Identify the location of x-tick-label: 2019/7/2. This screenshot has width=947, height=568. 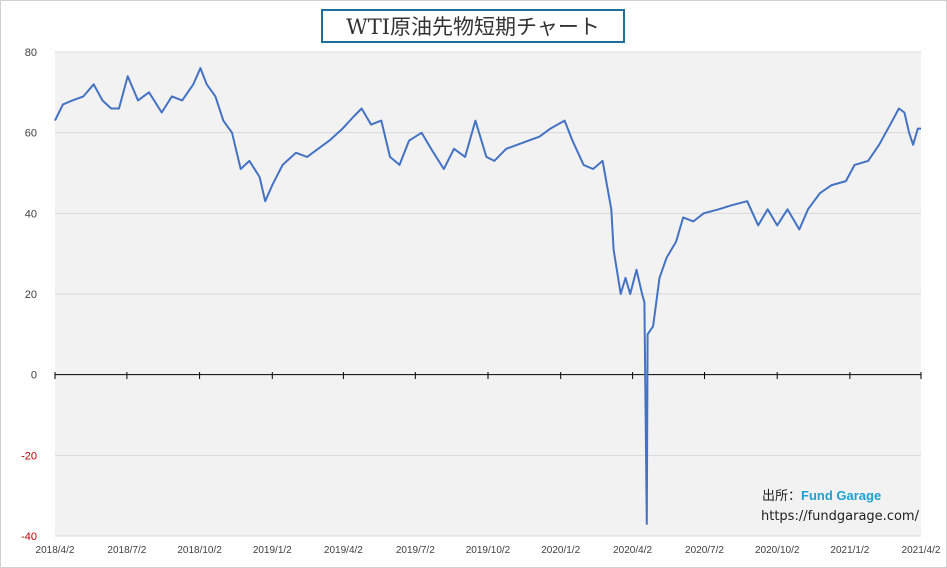
(415, 550).